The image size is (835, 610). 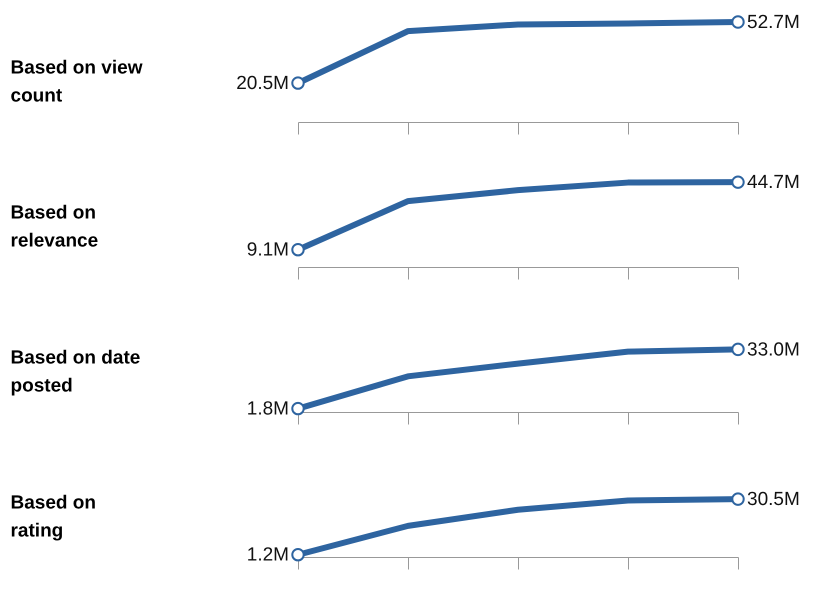 I want to click on data-label: 30.5M, so click(x=773, y=499).